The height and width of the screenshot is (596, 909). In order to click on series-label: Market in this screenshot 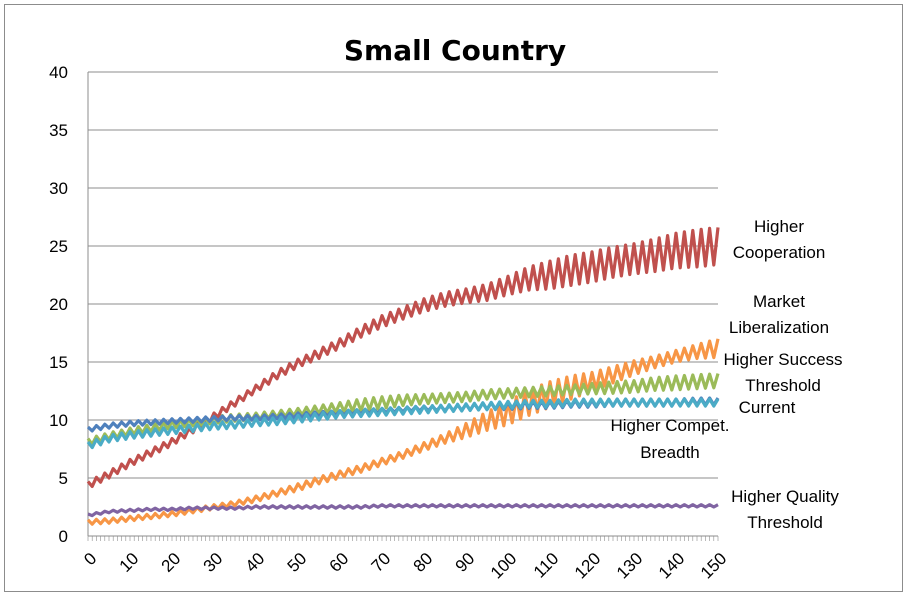, I will do `click(779, 301)`.